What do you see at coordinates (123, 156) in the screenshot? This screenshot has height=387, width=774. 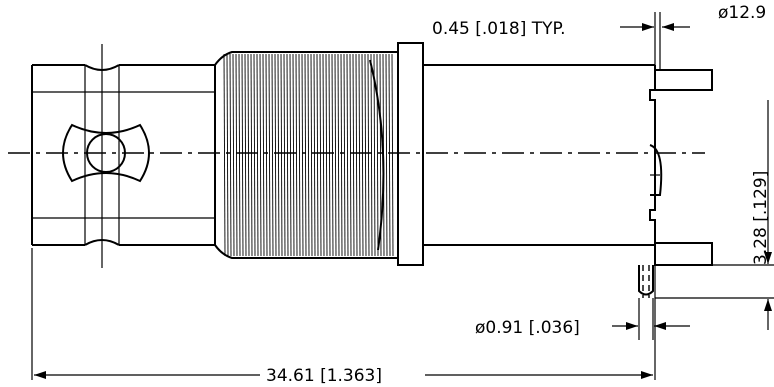 I see `bayonet-body` at bounding box center [123, 156].